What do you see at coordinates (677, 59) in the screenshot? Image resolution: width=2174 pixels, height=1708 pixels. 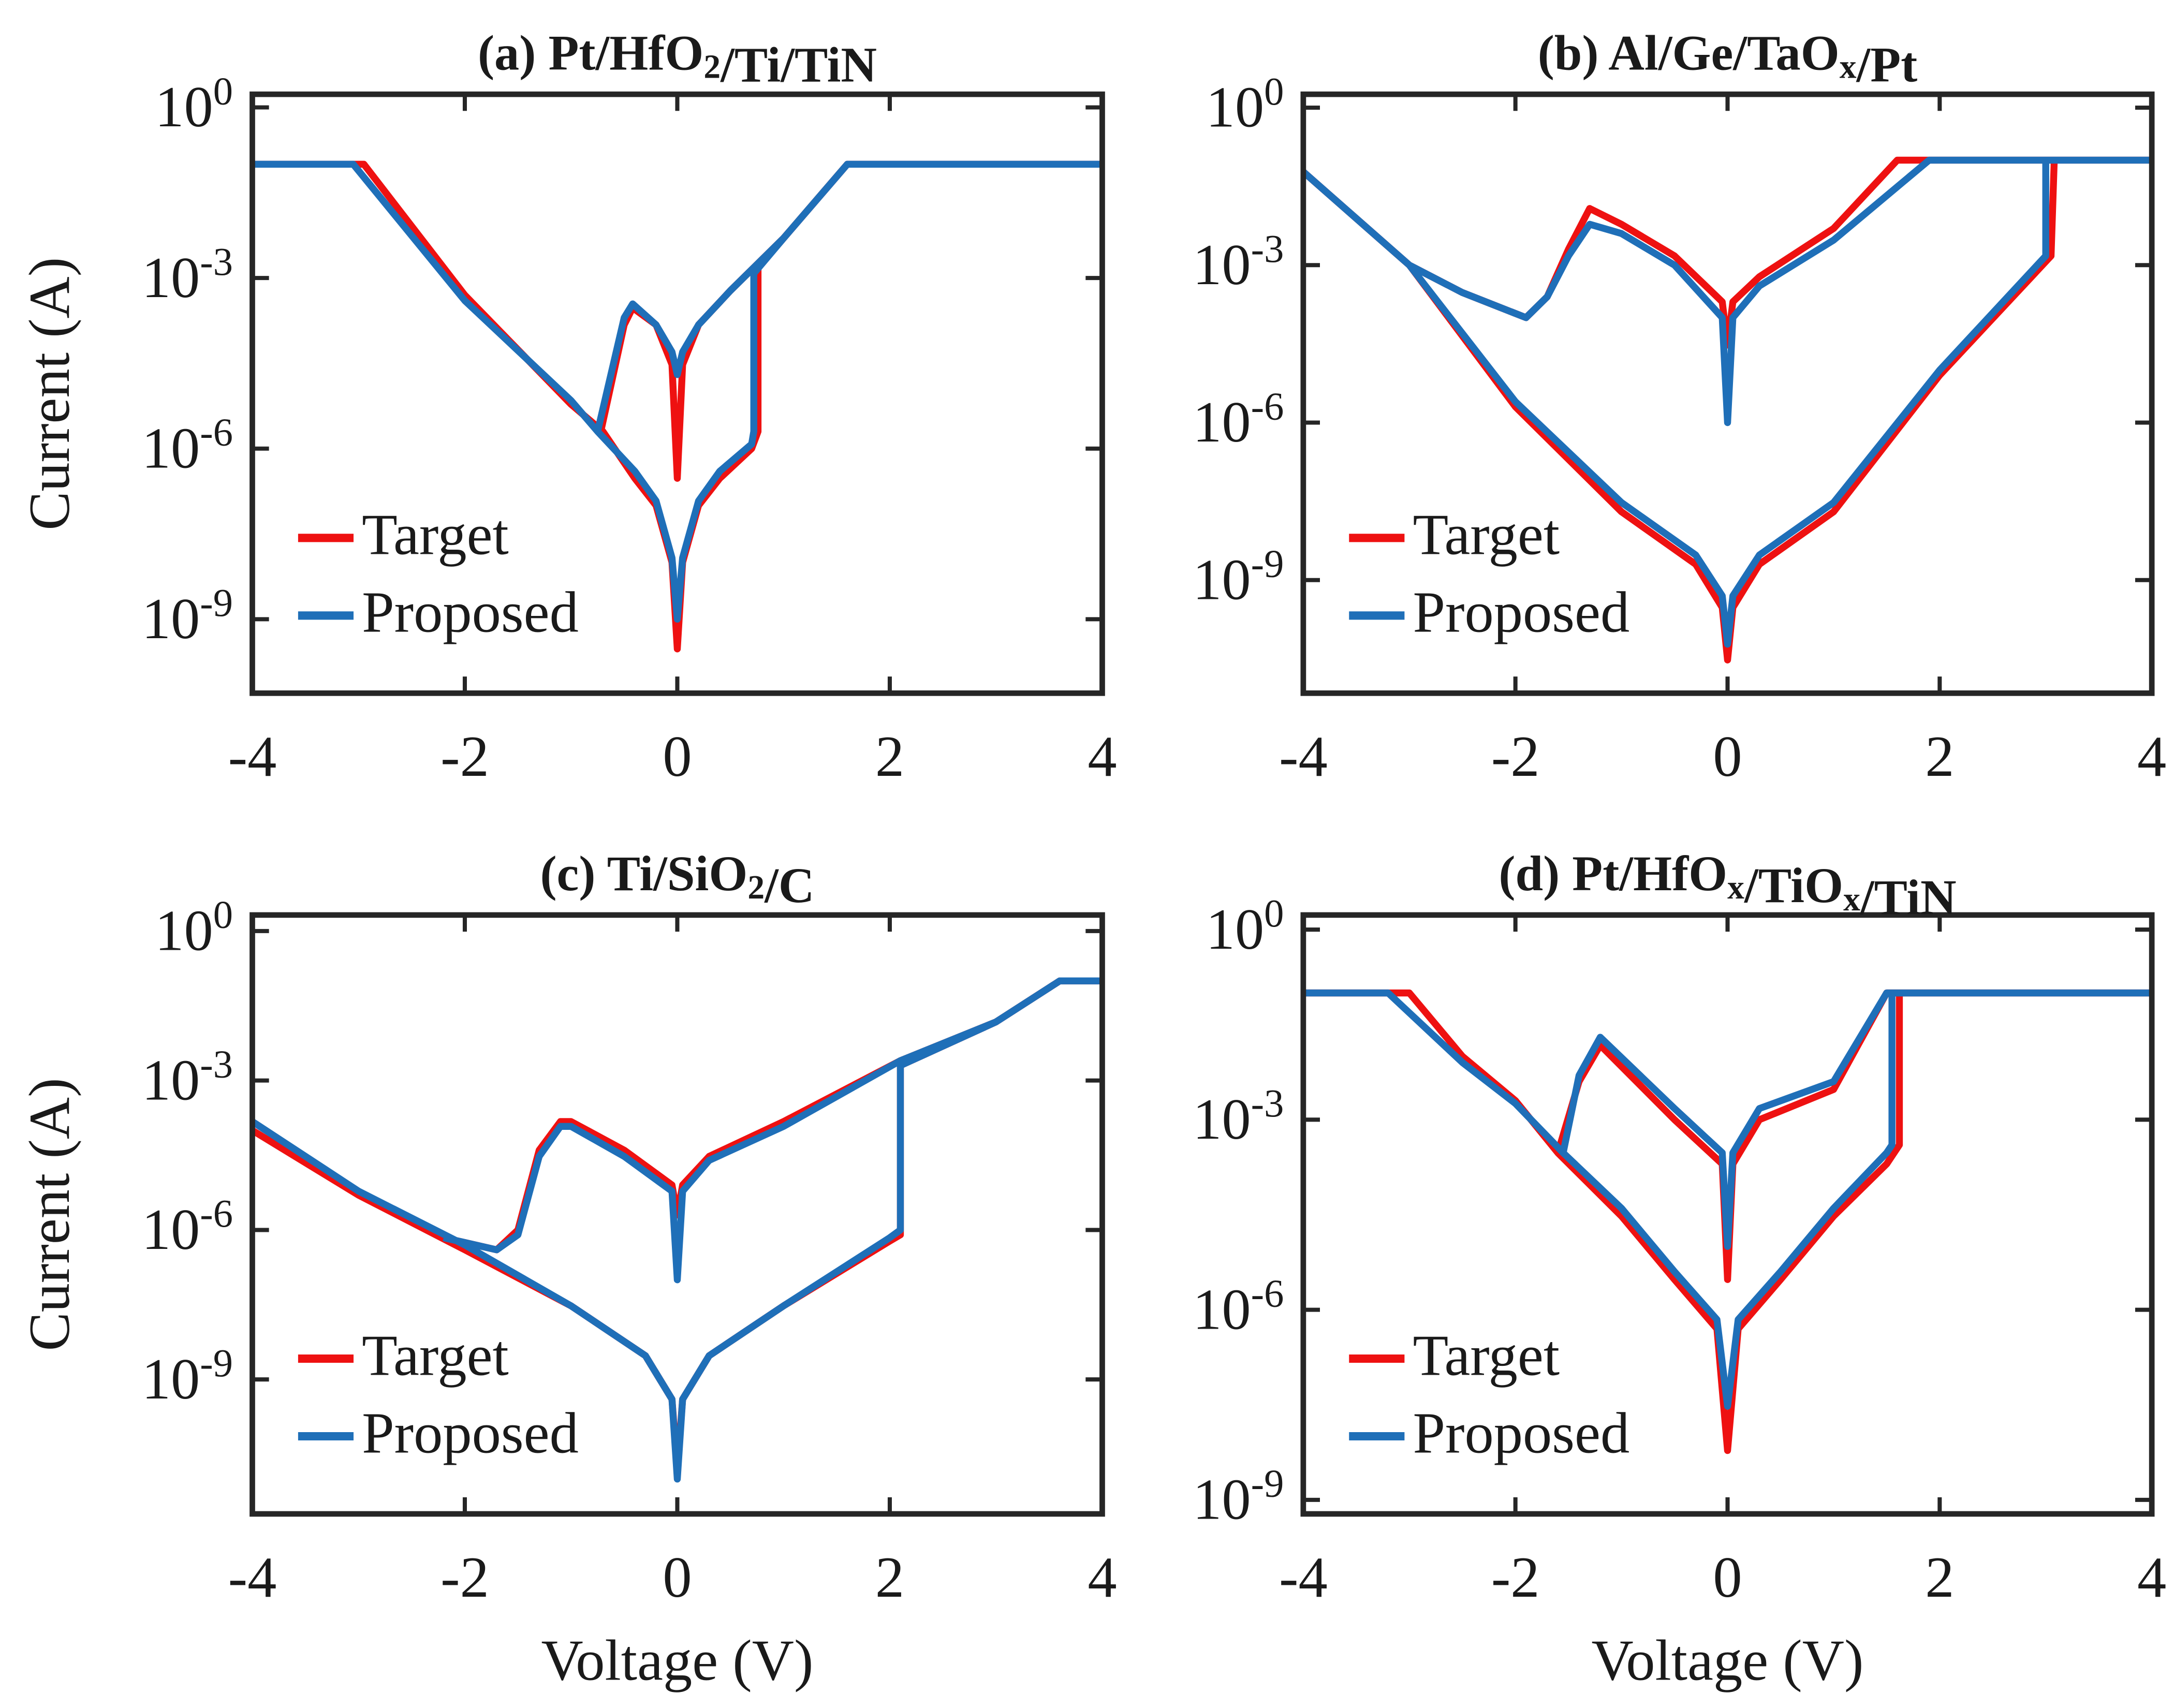 I see `chart-title: (a) Pt/HfO2/Ti/TiN` at bounding box center [677, 59].